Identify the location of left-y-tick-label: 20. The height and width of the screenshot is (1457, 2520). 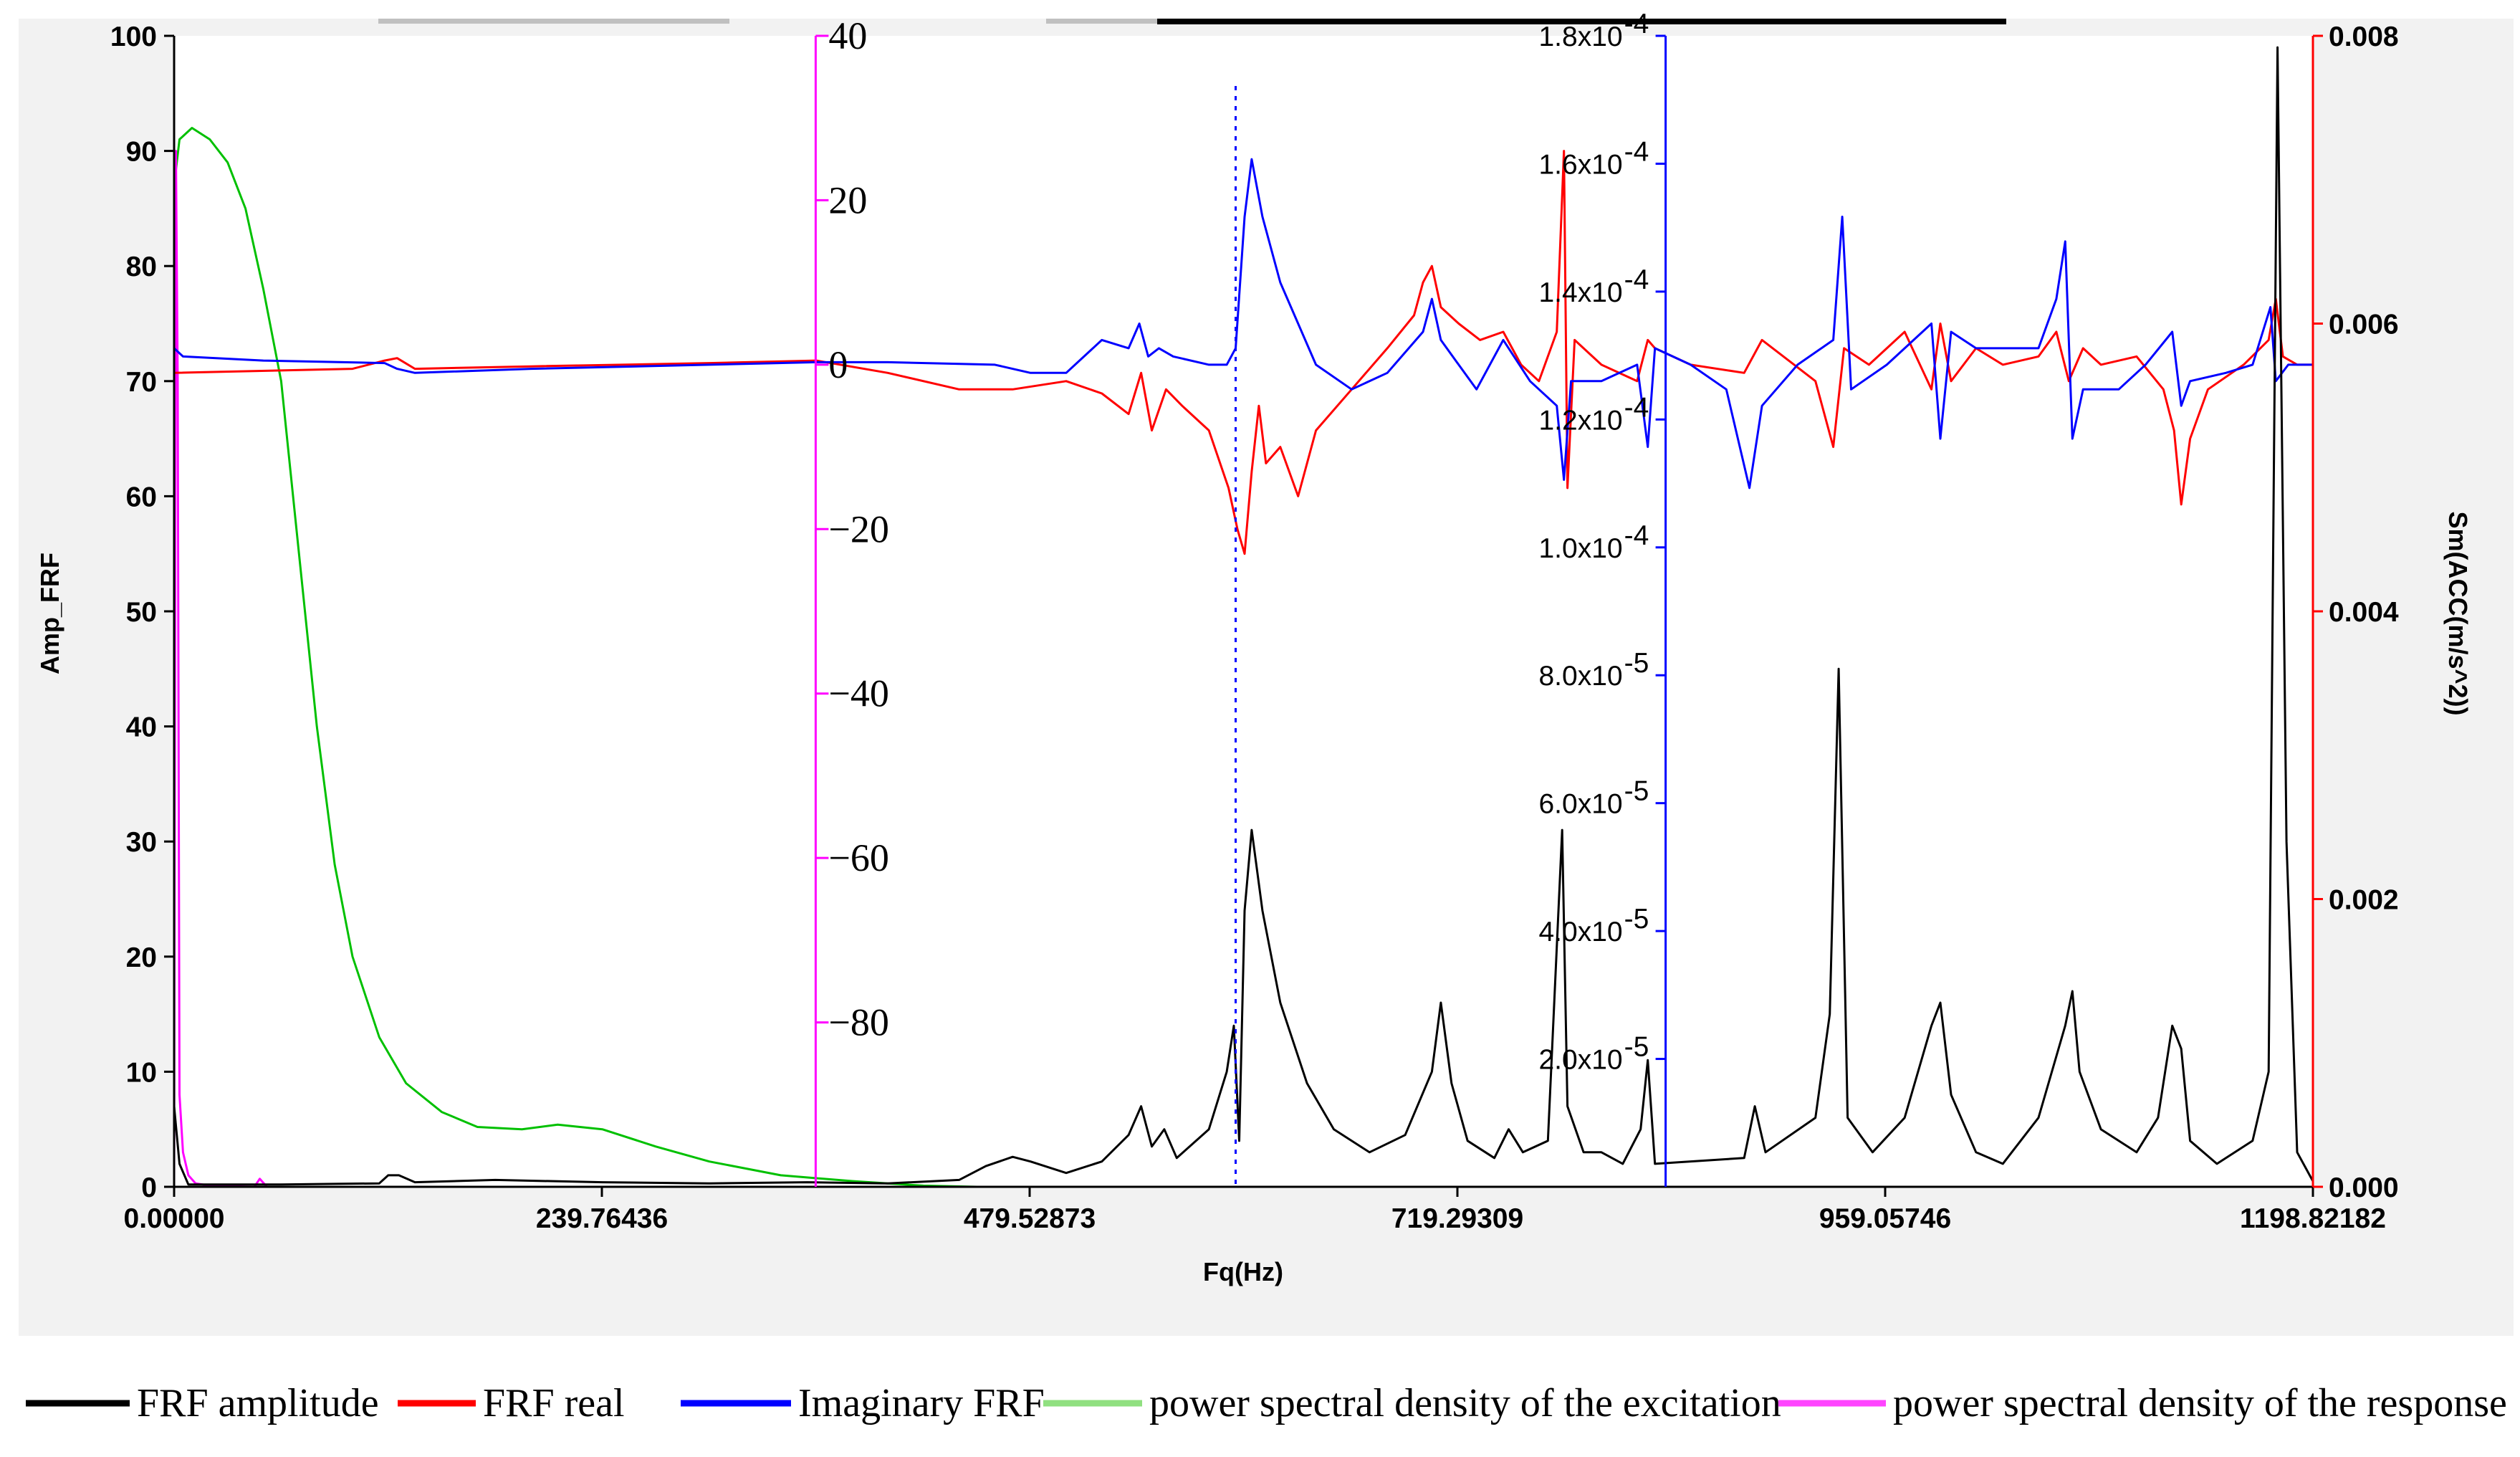
(141, 957).